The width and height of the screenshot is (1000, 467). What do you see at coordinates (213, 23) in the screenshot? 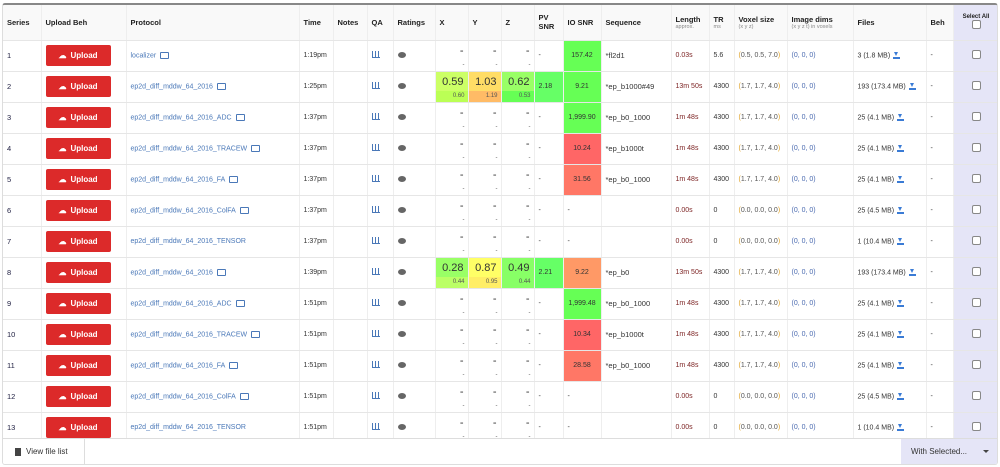
I see `col-protocol: Protocol` at bounding box center [213, 23].